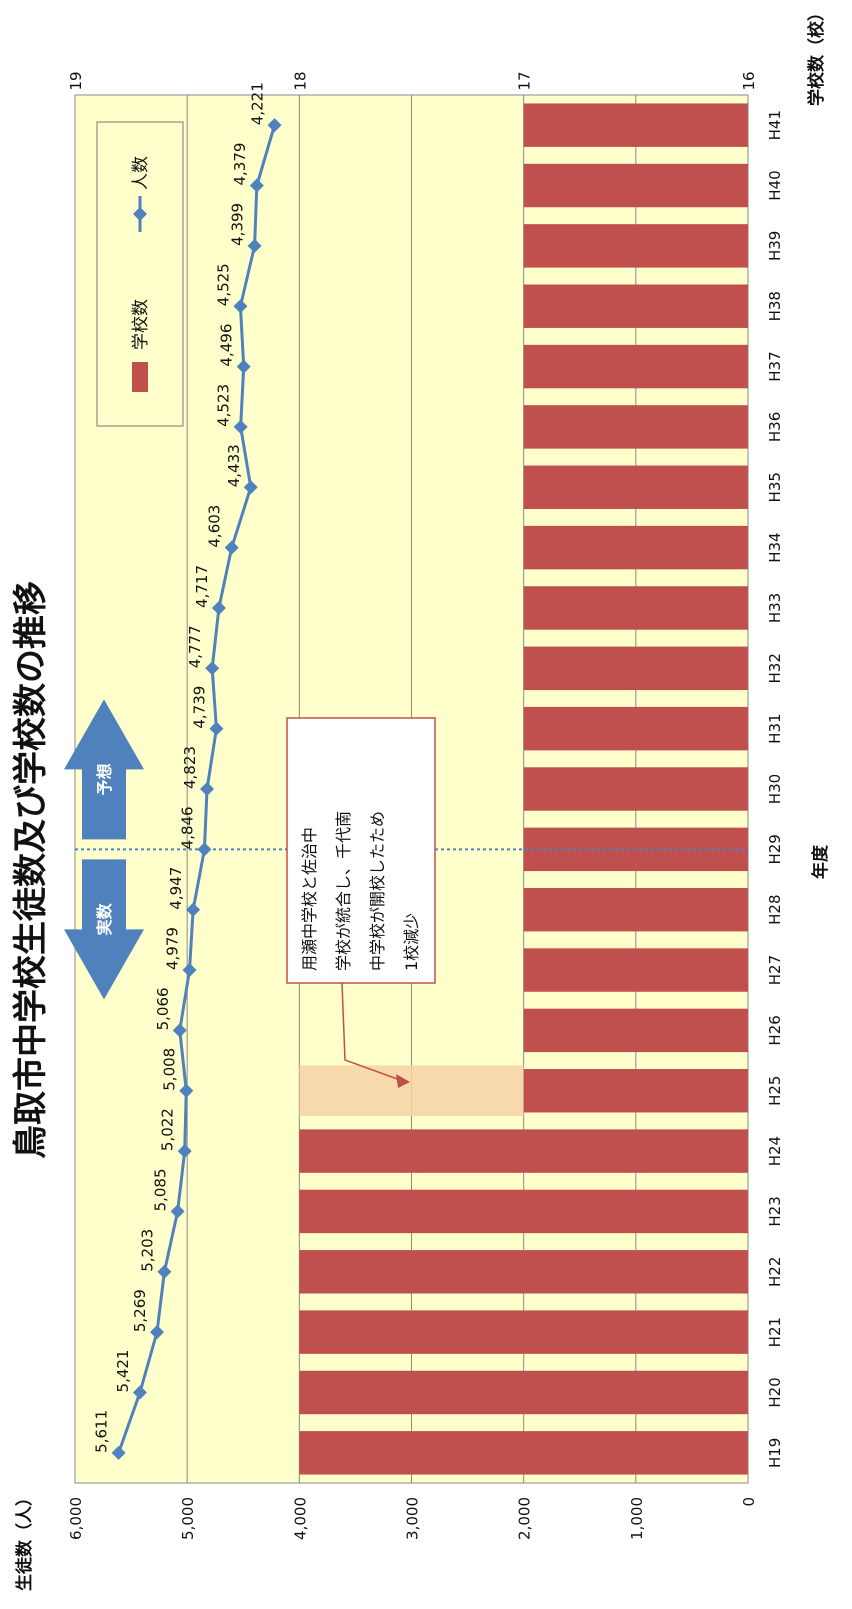  I want to click on highlight-band, so click(411, 1091).